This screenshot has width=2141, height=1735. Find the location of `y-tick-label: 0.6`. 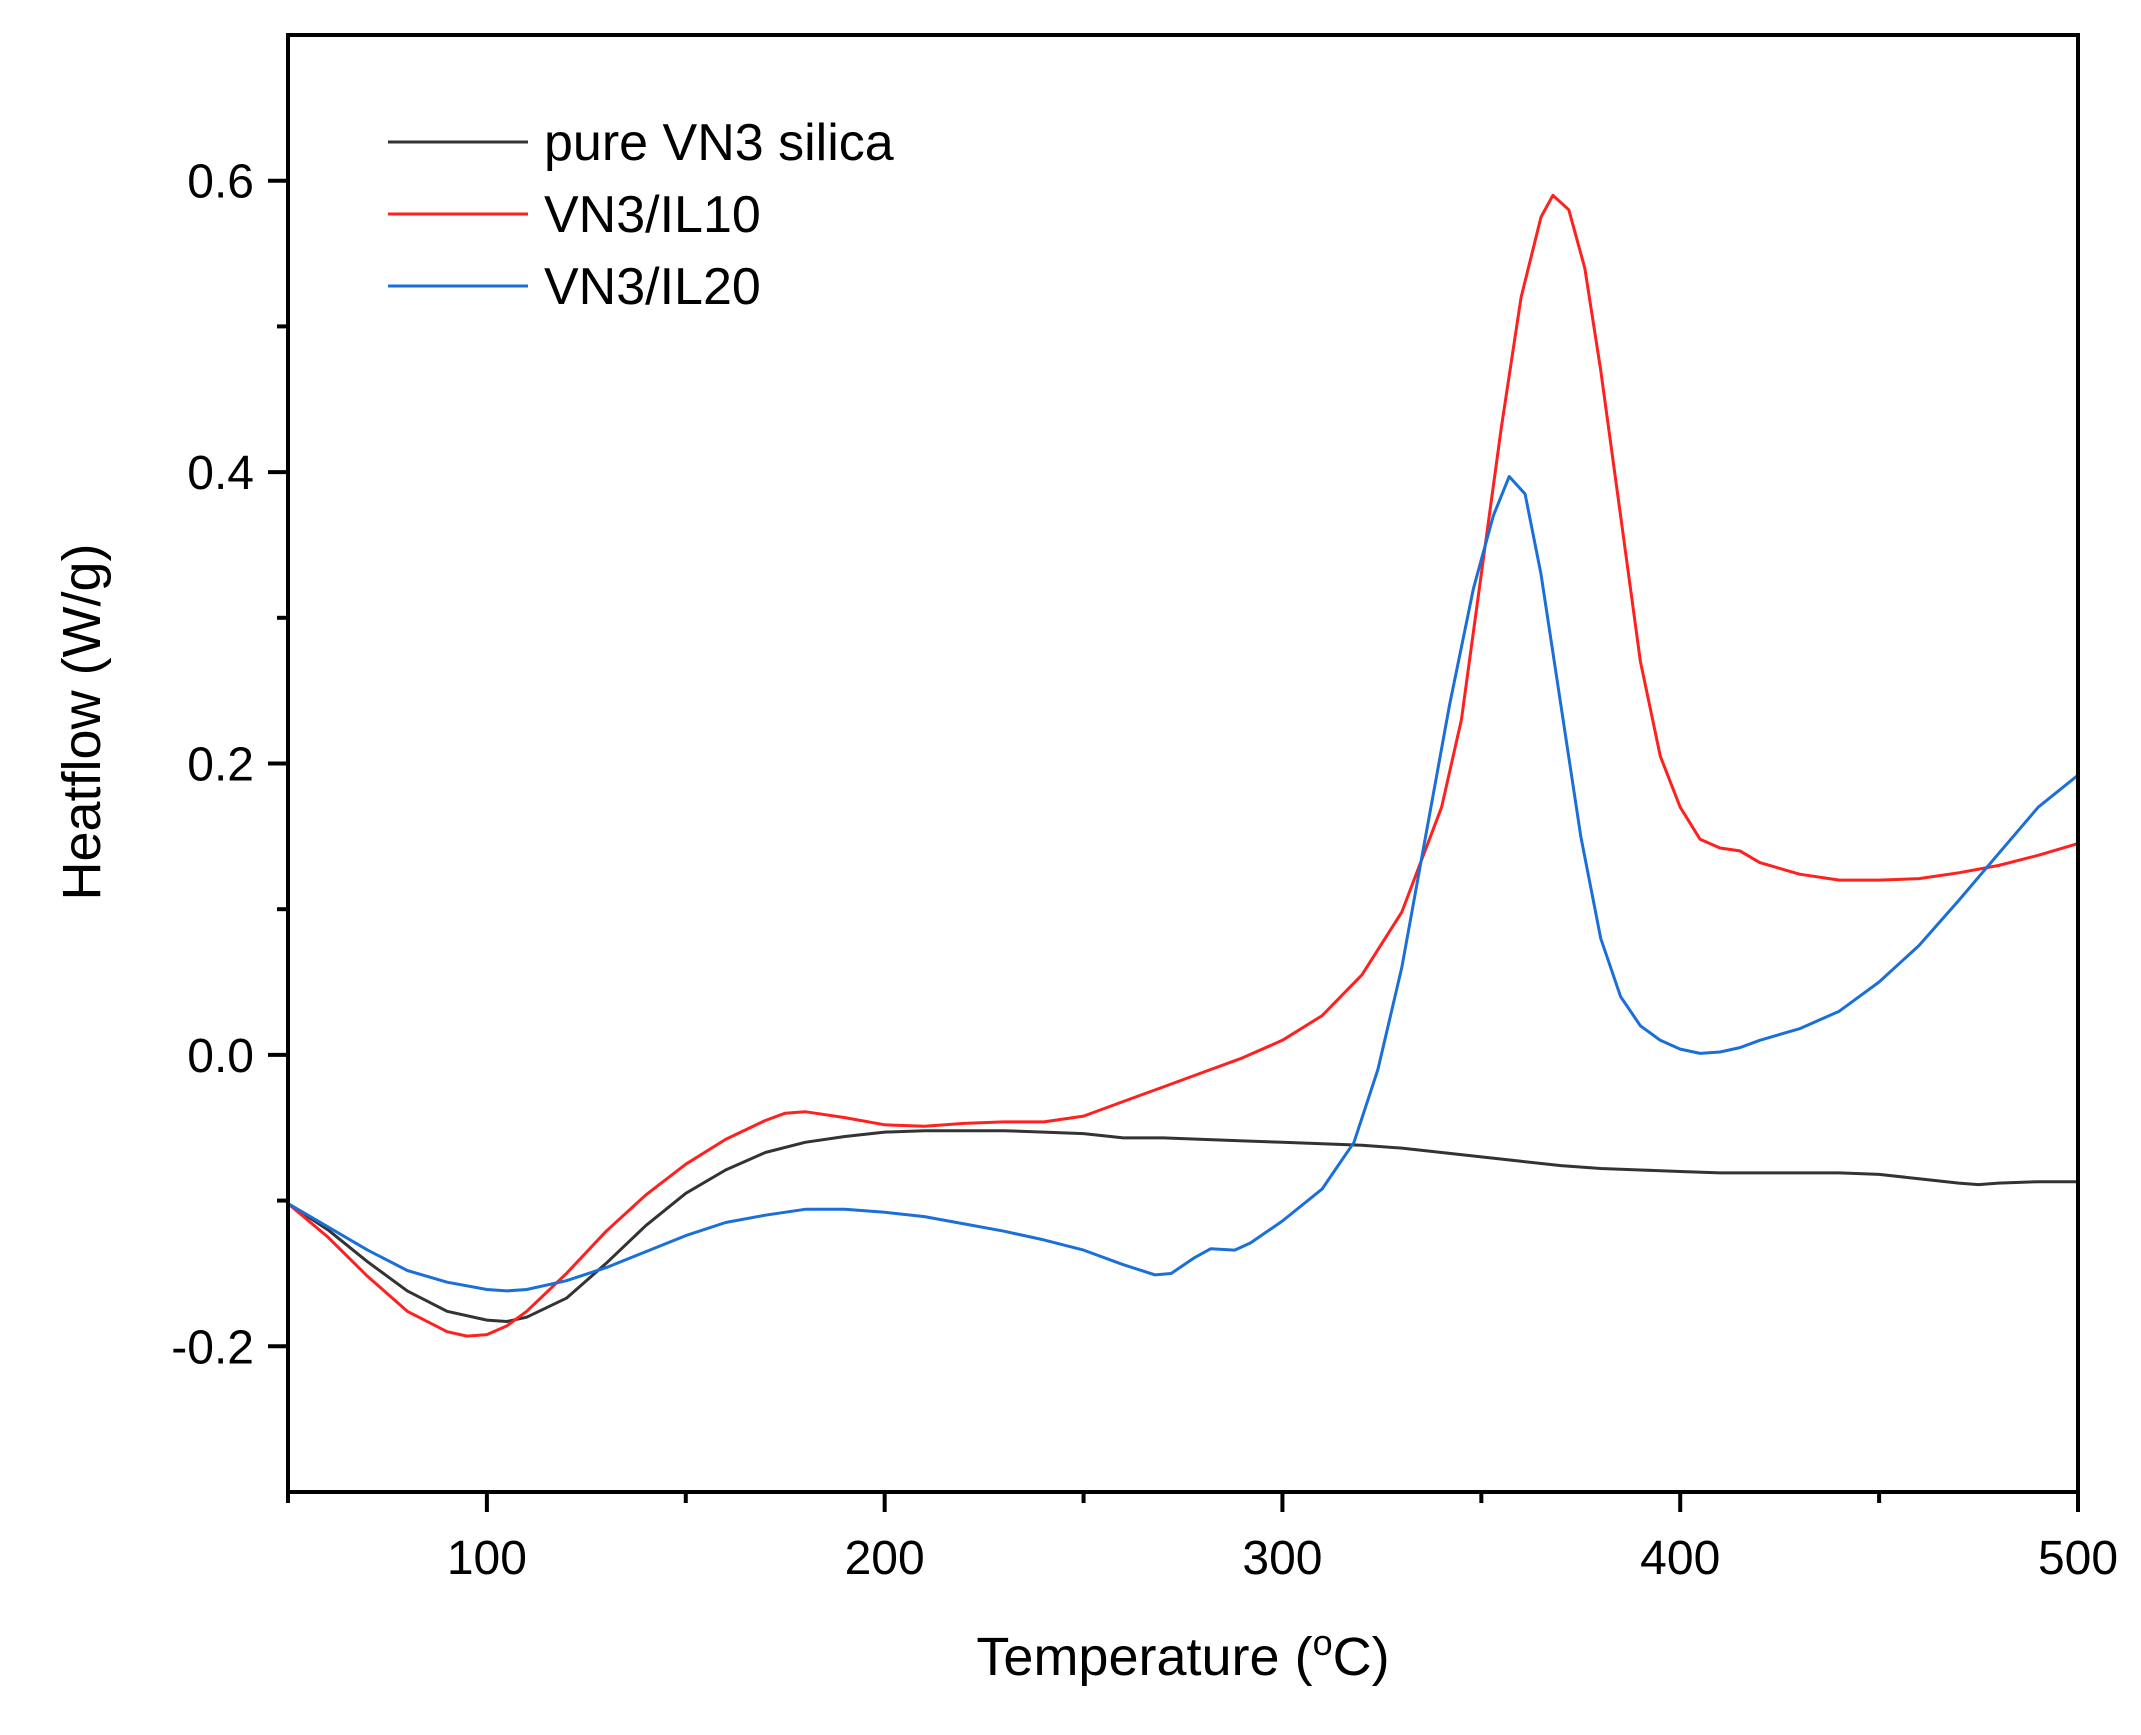

y-tick-label: 0.6 is located at coordinates (220, 182).